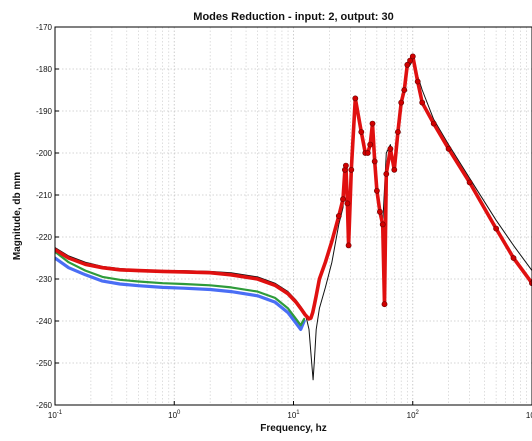 This screenshot has width=532, height=441. Describe the element at coordinates (55, 415) in the screenshot. I see `x-tick-label: 10⁻¹` at that location.